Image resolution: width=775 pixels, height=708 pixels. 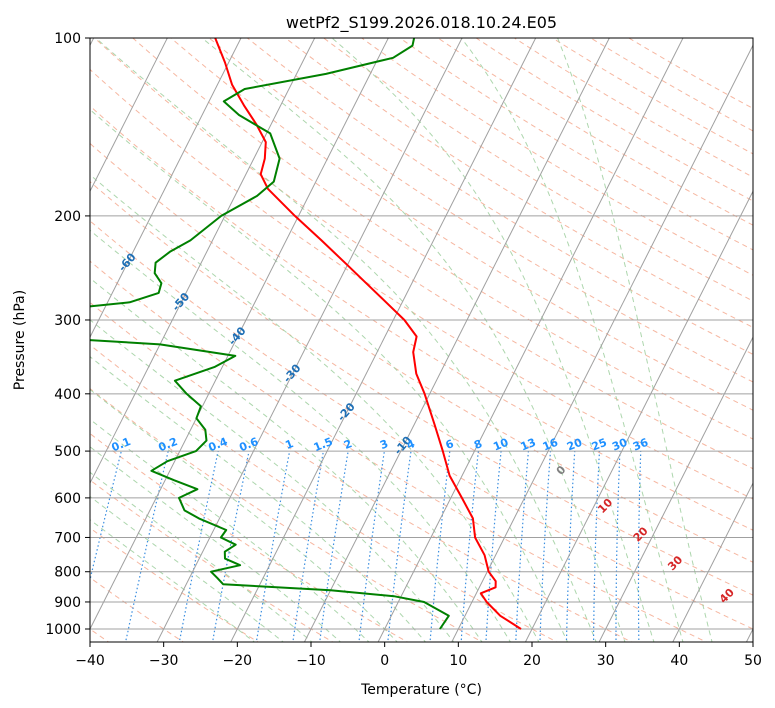 I want to click on chart-title: wetPf2_S199.2026.018.10.24.E05, so click(x=421, y=23).